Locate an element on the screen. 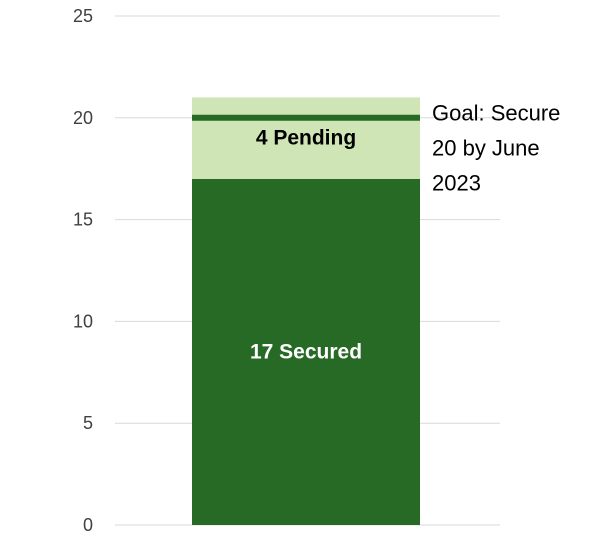  y-tick-label: 15 is located at coordinates (83, 220).